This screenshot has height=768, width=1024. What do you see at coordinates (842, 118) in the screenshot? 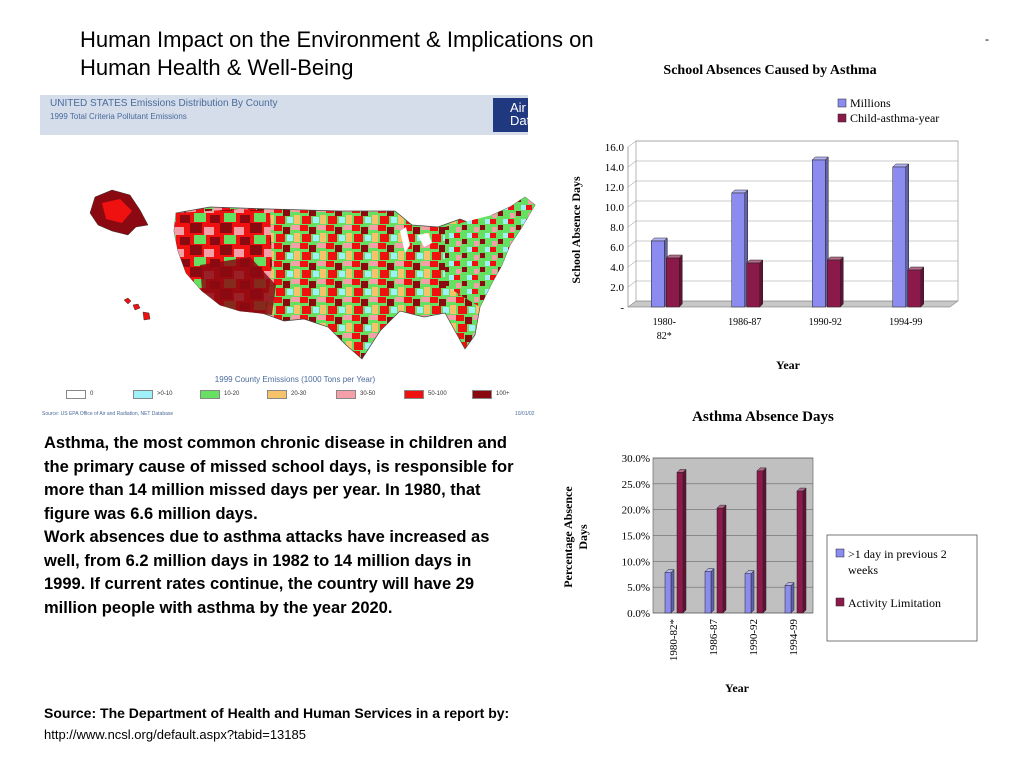
I see `chart1-legend-swatch` at bounding box center [842, 118].